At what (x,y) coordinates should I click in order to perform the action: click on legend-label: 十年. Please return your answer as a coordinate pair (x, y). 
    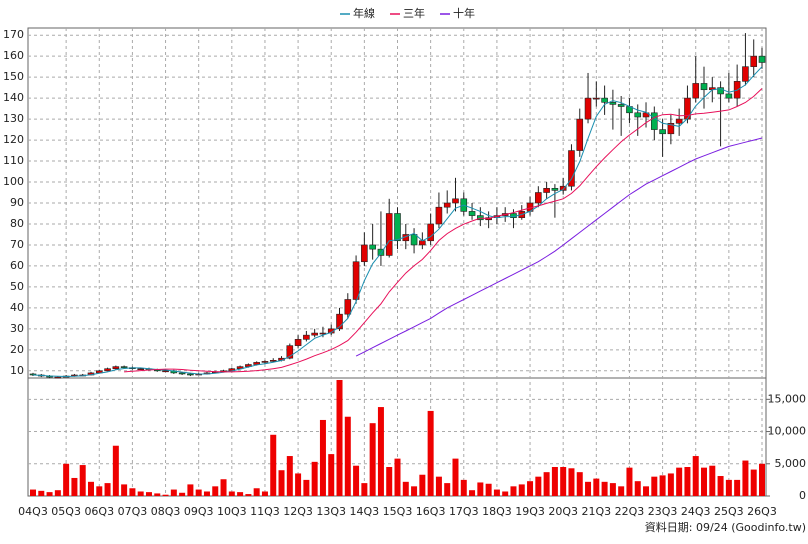
    Looking at the image, I should click on (464, 13).